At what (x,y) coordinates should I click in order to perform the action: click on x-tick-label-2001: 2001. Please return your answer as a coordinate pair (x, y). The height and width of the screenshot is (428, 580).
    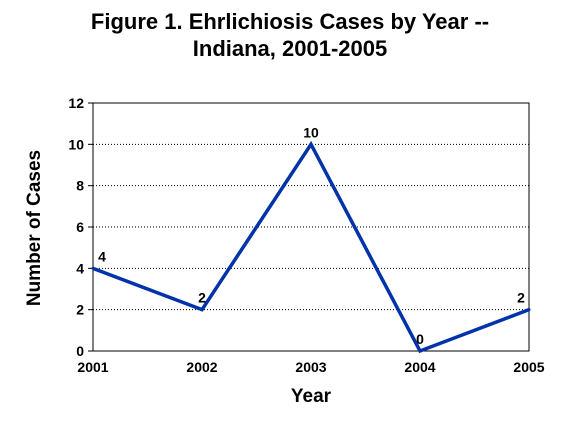
    Looking at the image, I should click on (92, 367).